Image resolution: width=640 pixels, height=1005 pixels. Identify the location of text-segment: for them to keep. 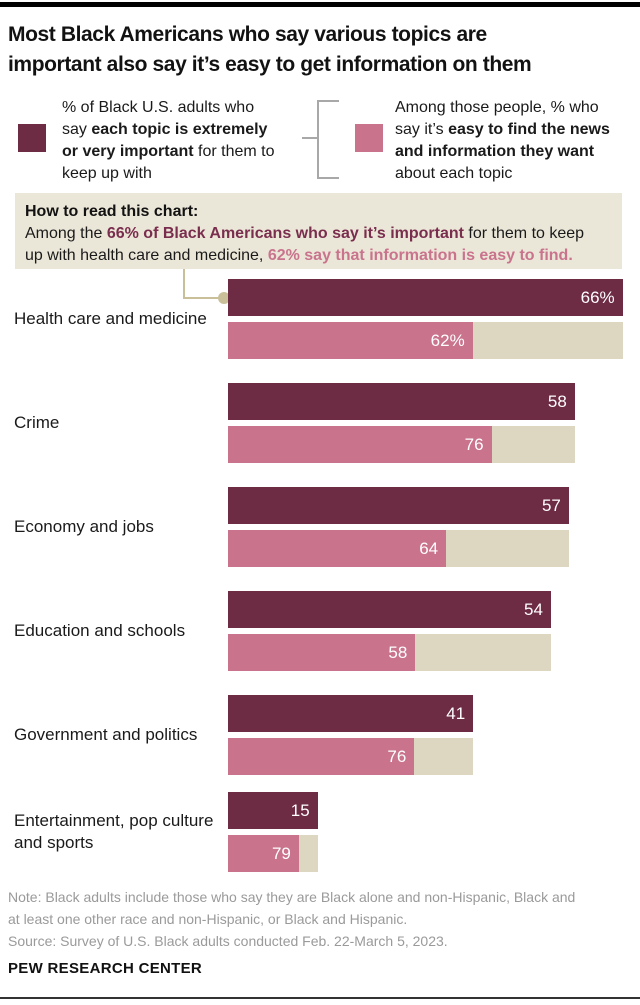
(524, 233).